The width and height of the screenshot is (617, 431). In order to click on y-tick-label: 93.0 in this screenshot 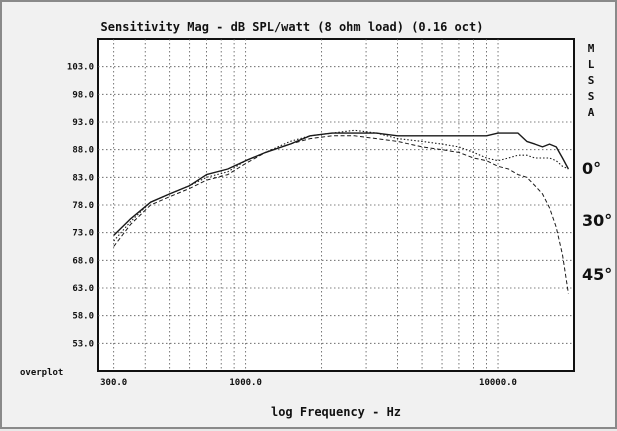, I will do `click(83, 123)`.